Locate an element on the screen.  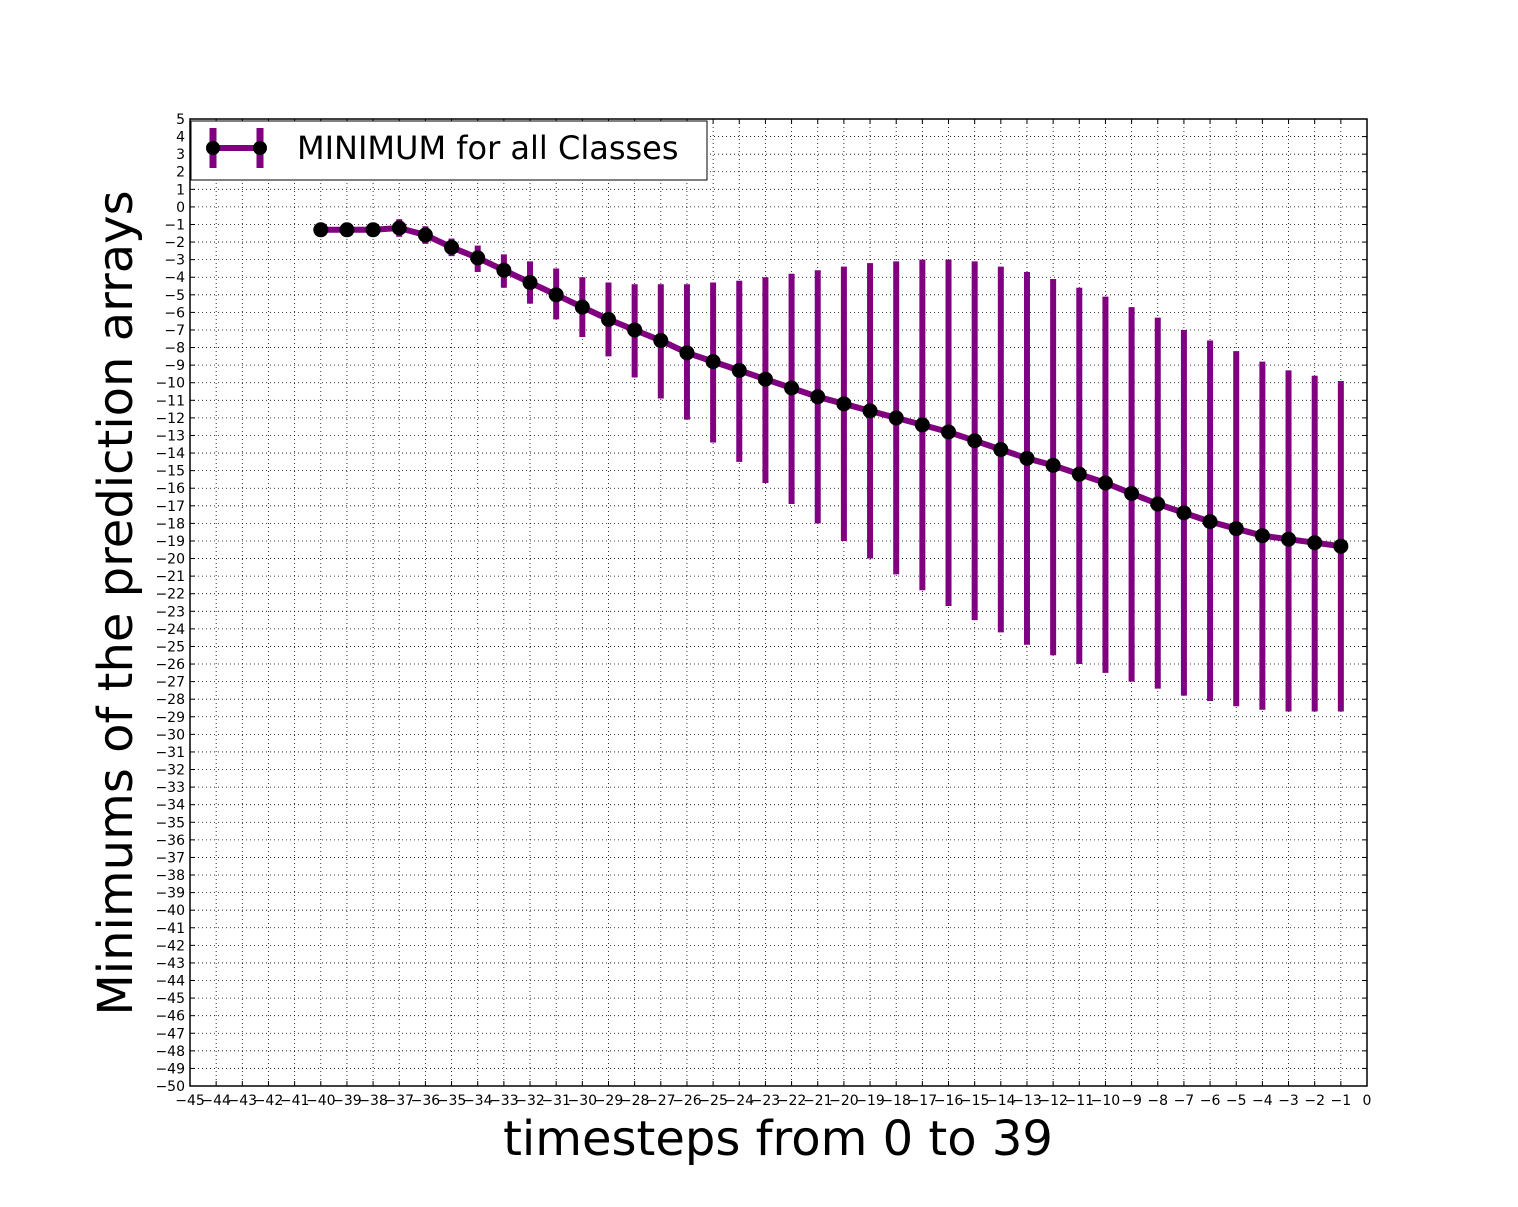
x-tick-label: −44 is located at coordinates (216, 1101).